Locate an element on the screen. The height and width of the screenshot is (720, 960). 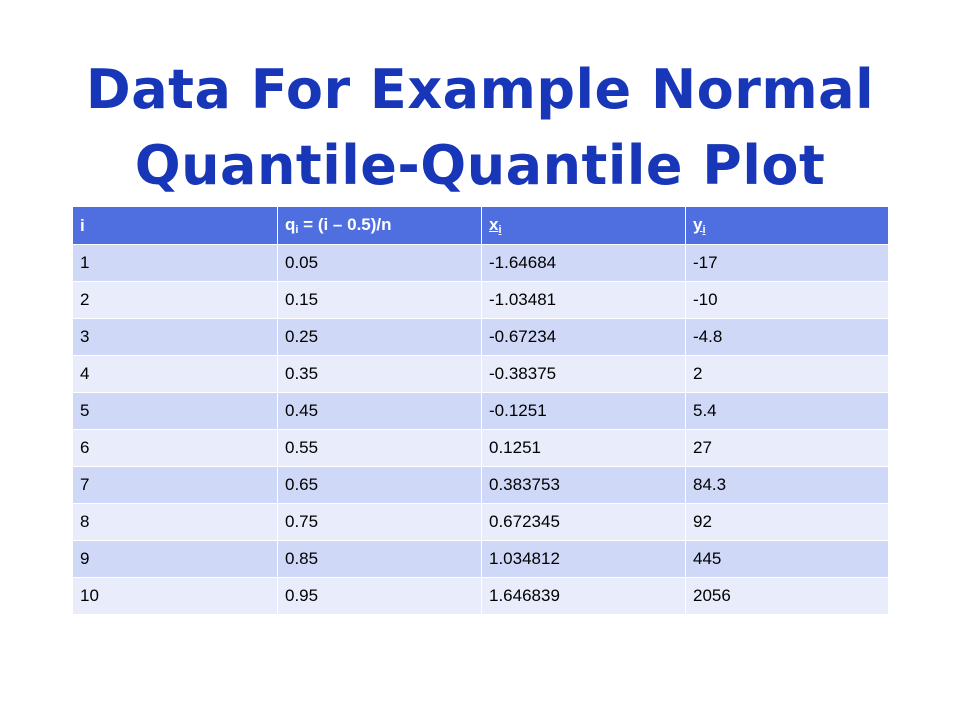
cell-i: 7 is located at coordinates (175, 485).